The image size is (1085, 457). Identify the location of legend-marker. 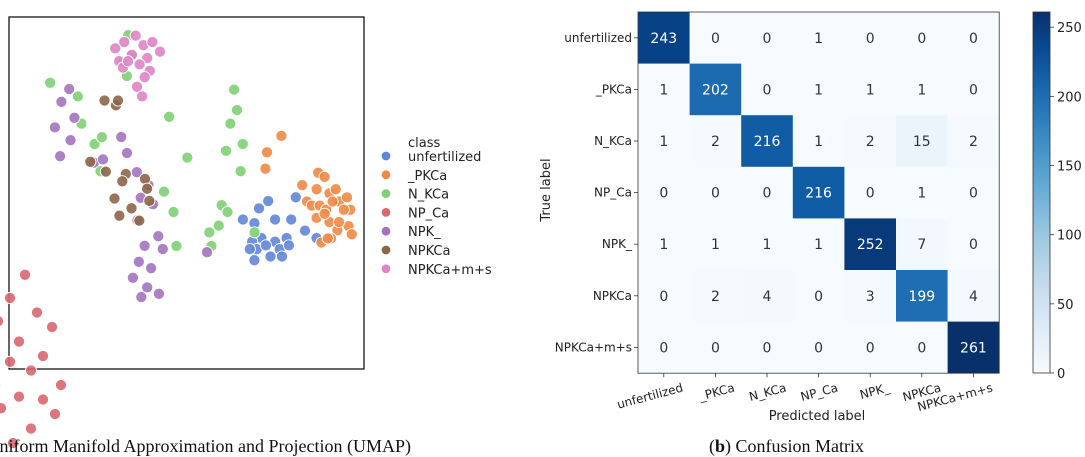
(386, 175).